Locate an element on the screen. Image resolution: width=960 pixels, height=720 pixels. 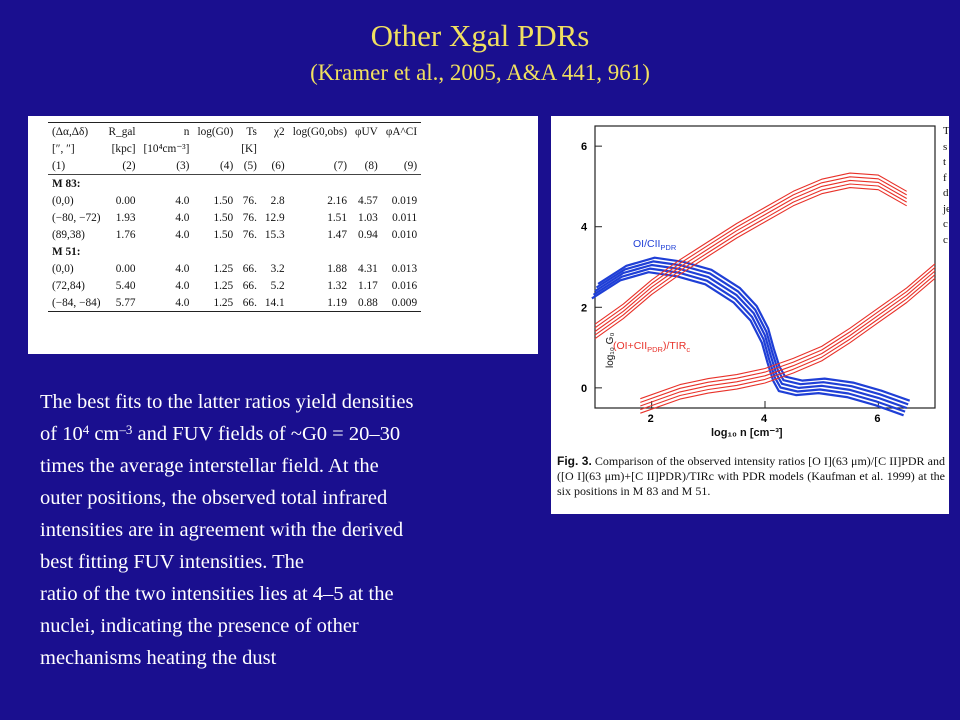
table-cell: 1.88 is located at coordinates (337, 268).